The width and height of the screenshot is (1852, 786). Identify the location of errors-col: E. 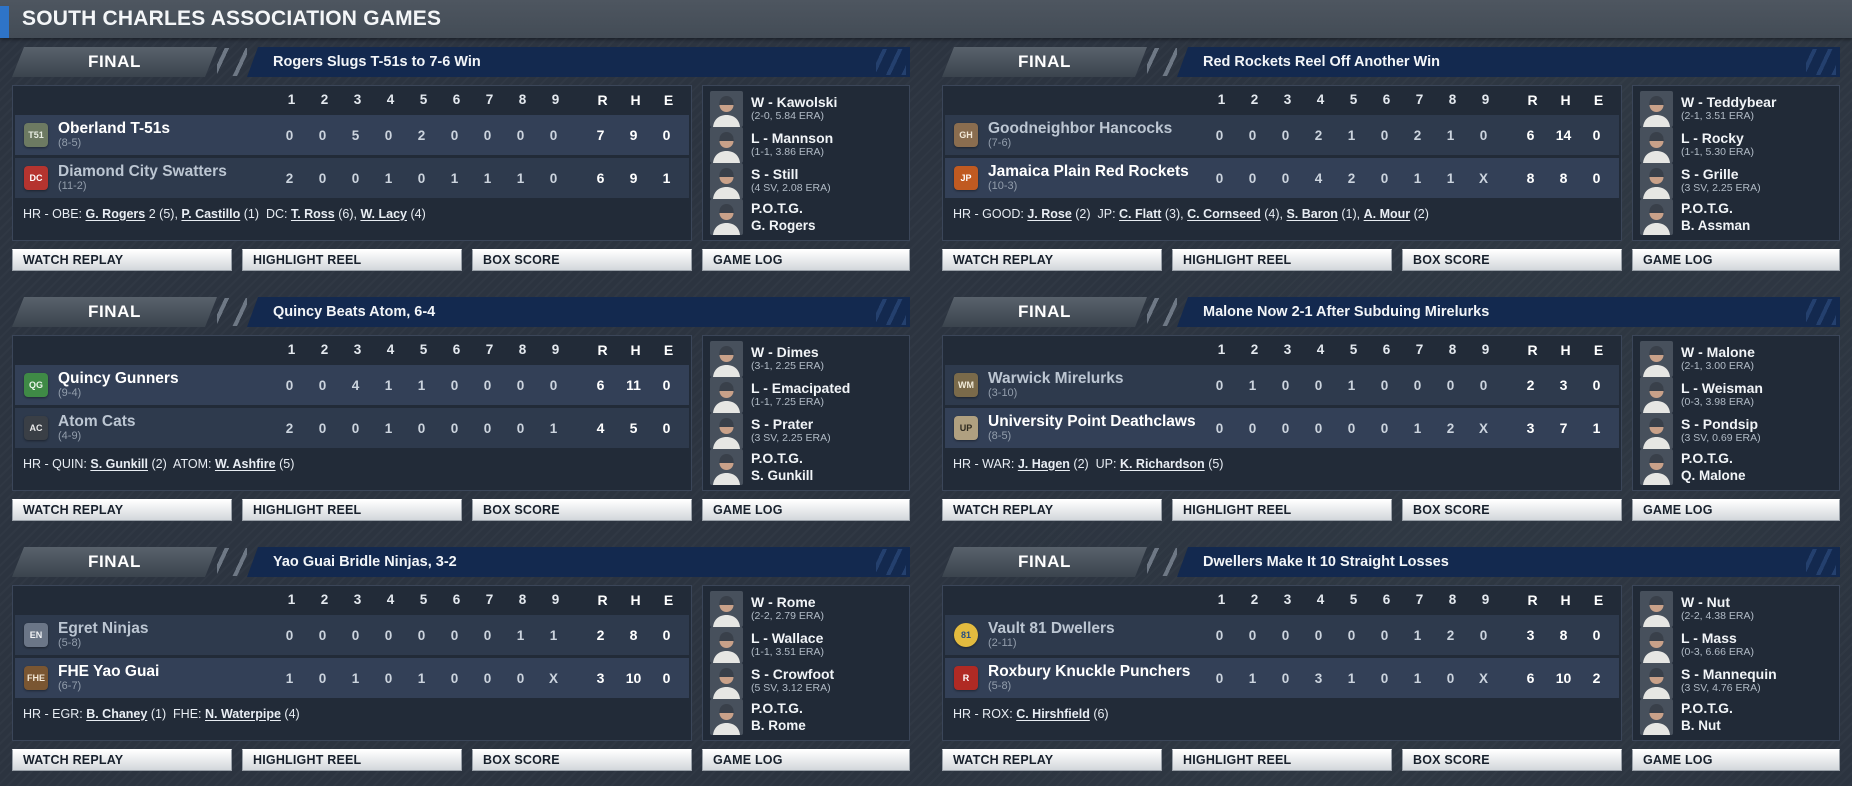
(668, 599).